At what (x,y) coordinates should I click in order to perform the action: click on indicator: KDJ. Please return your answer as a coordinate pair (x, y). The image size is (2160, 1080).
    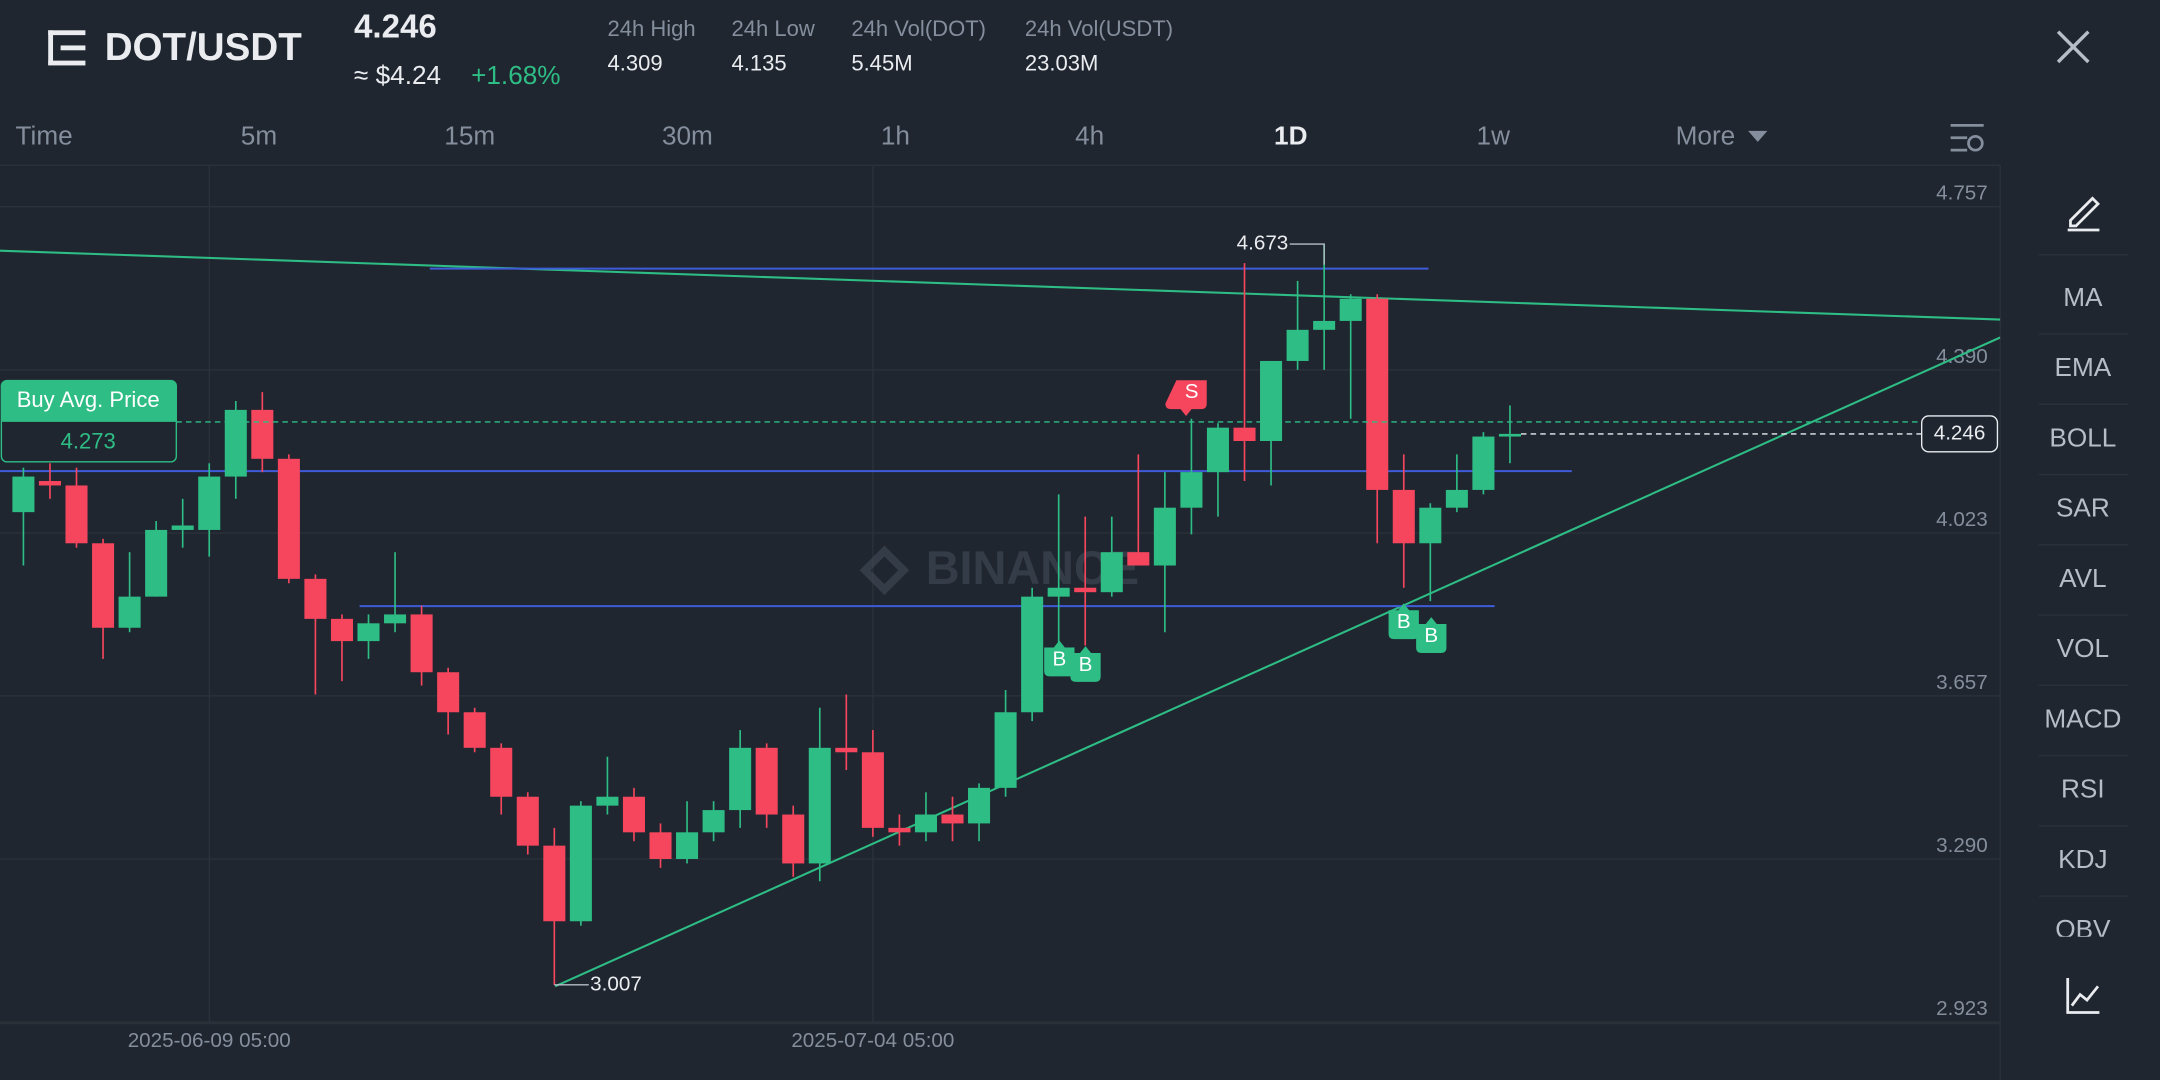
    Looking at the image, I should click on (2082, 859).